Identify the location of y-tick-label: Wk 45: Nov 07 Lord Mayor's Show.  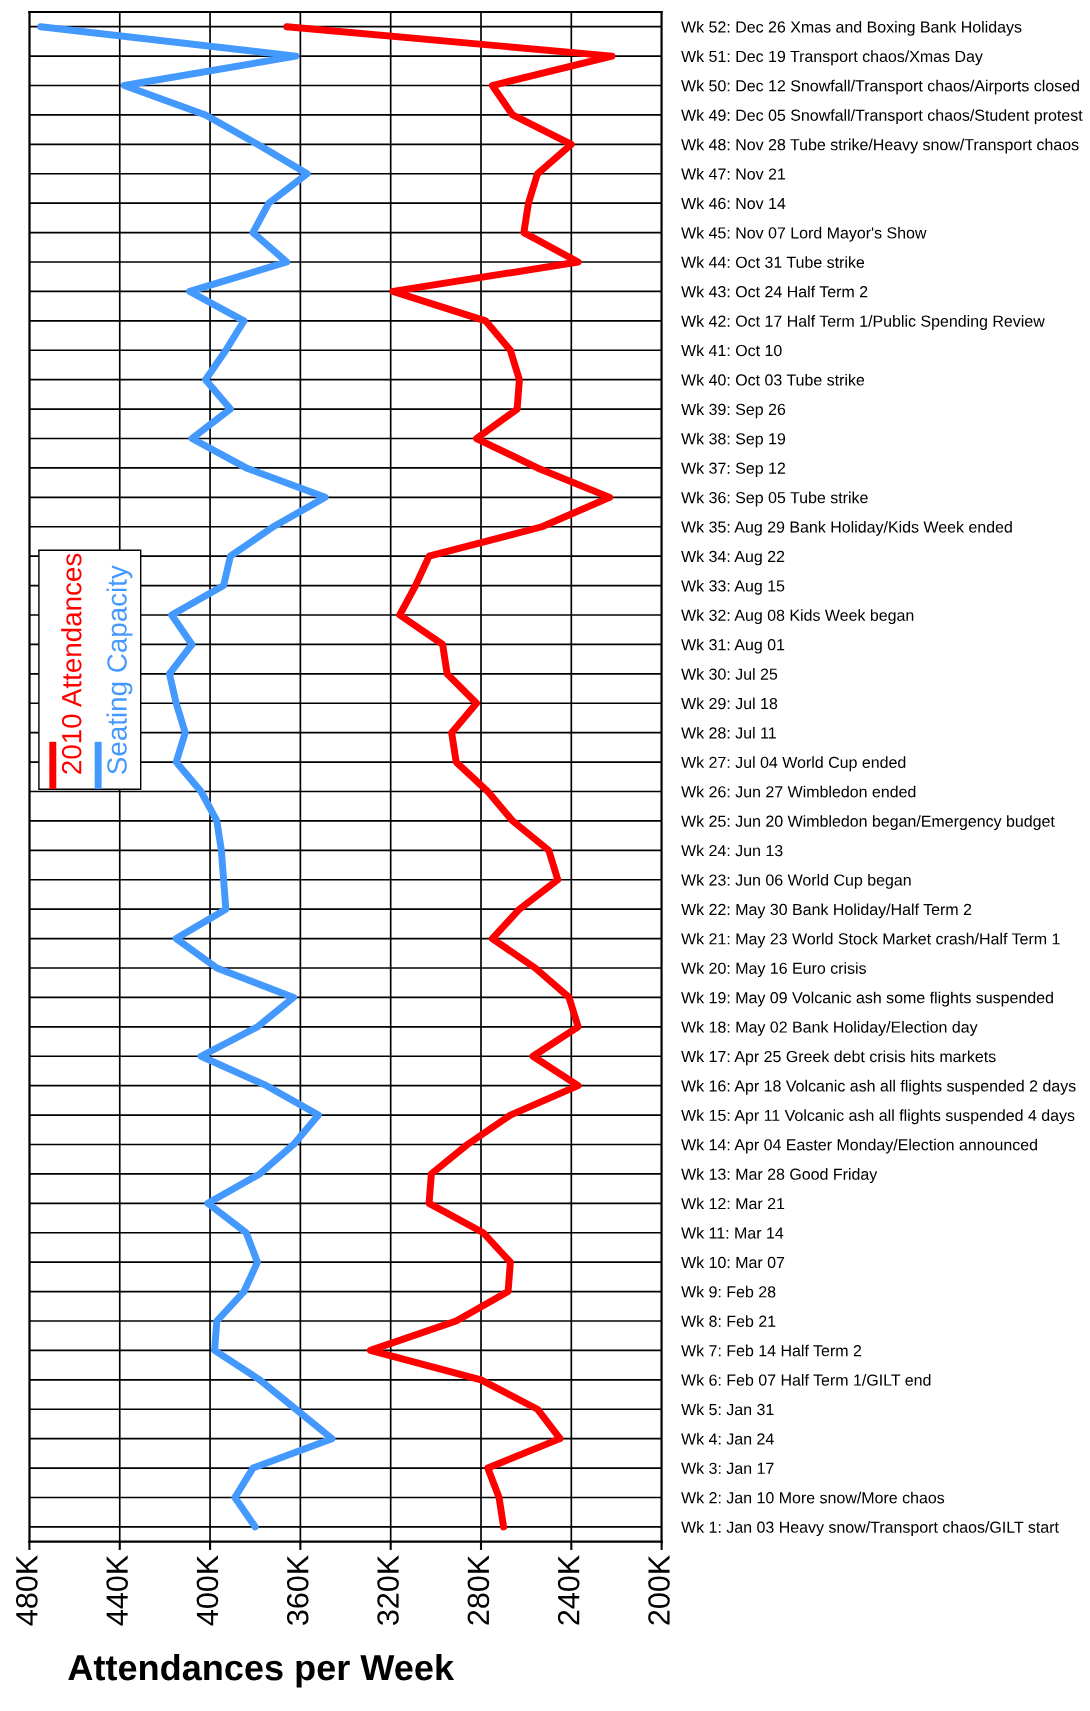
(804, 234).